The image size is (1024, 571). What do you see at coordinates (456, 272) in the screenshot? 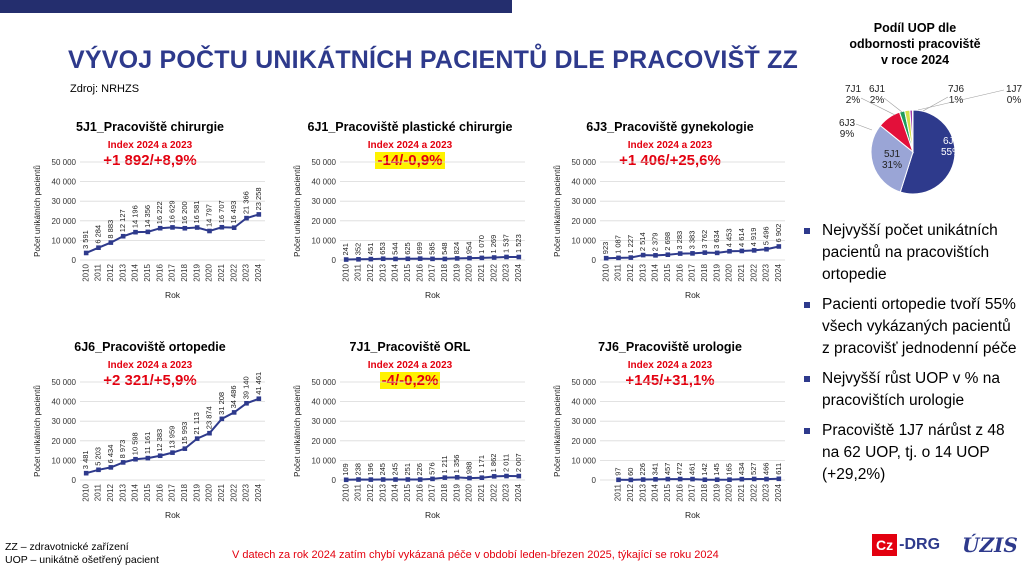
I see `x-tick-label: 2019` at bounding box center [456, 272].